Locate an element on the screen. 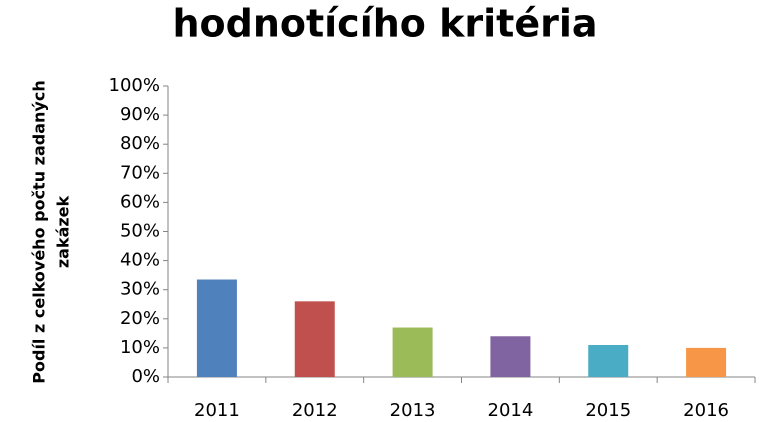 The width and height of the screenshot is (760, 422). y-tick-label: 100% is located at coordinates (134, 85).